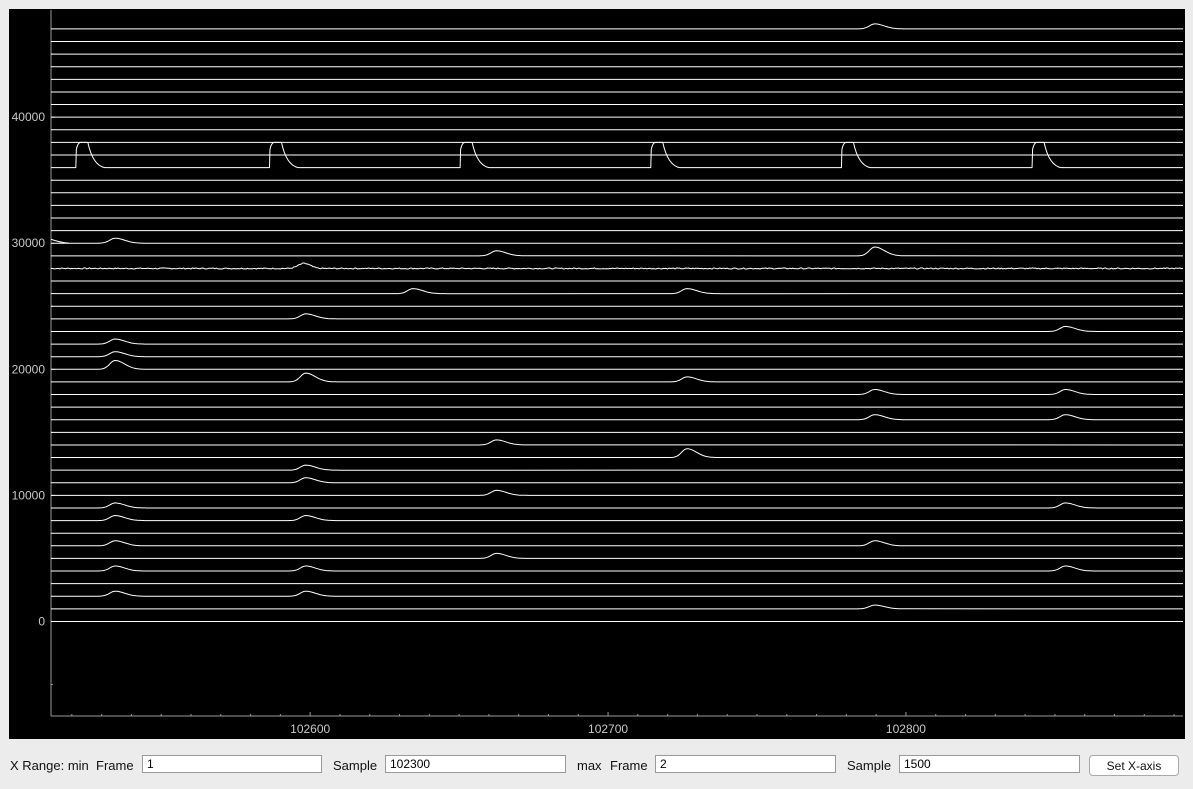  Describe the element at coordinates (29, 243) in the screenshot. I see `y-tick-label: 30000` at that location.